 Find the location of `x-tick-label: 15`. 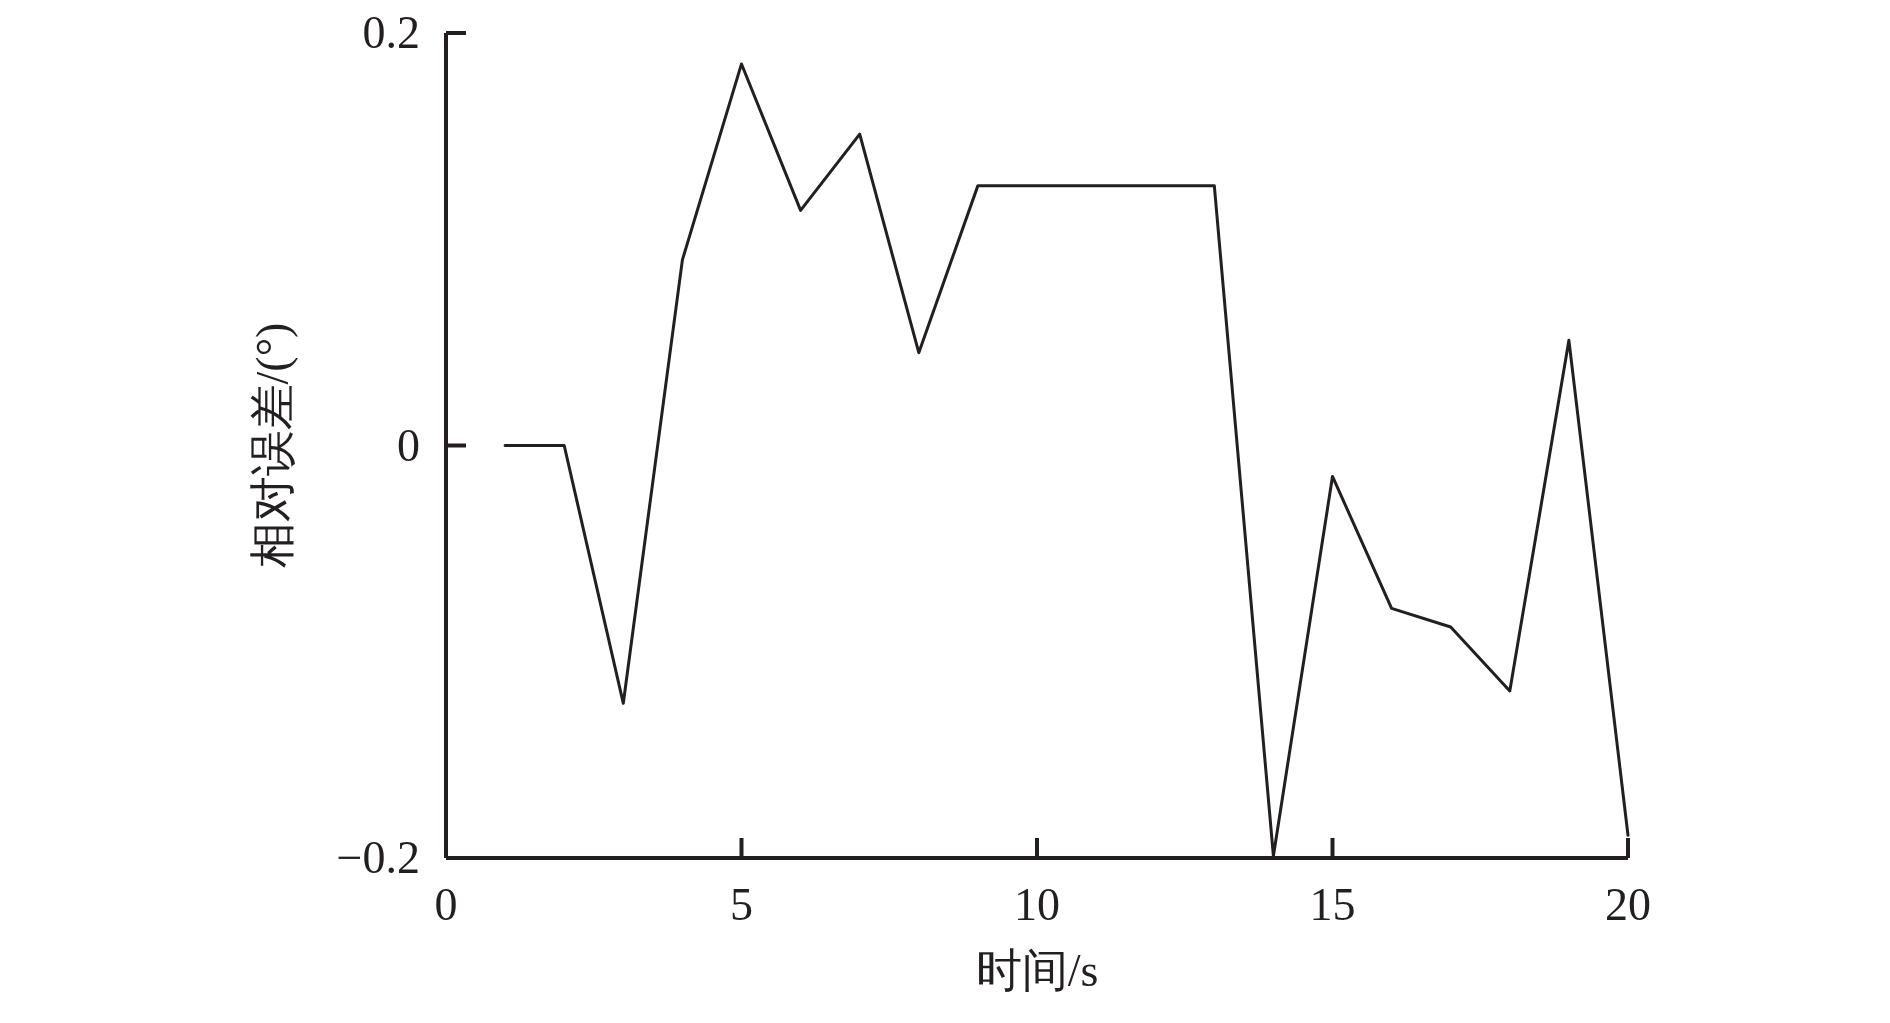

x-tick-label: 15 is located at coordinates (1332, 904).